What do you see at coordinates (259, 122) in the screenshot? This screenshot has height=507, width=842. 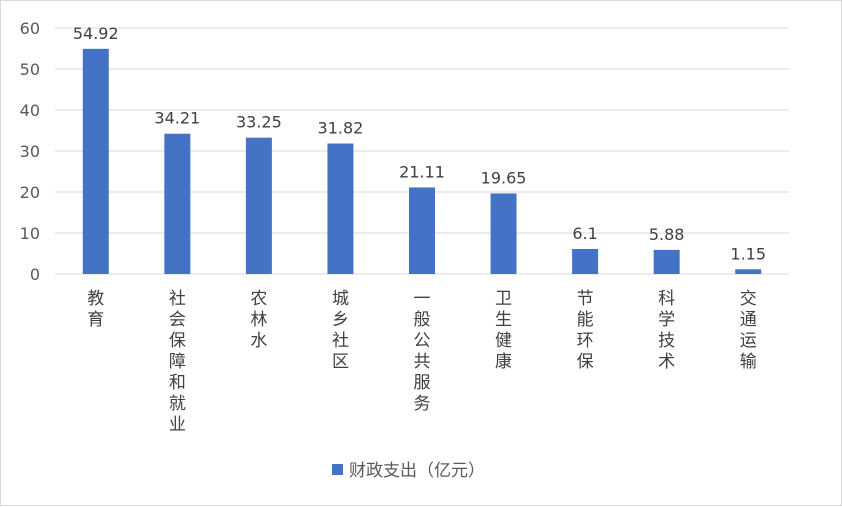 I see `data-label: 33.25` at bounding box center [259, 122].